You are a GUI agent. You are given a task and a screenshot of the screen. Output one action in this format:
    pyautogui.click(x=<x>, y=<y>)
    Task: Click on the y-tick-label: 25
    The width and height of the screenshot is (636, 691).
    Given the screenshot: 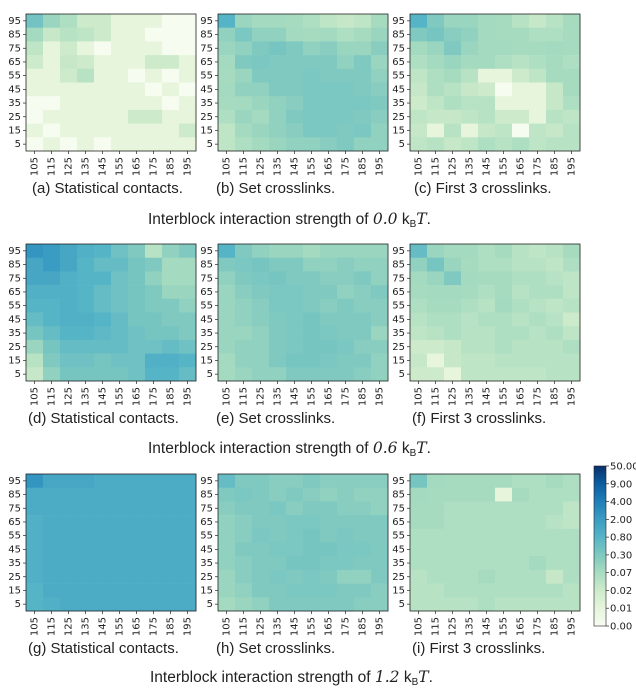 What is the action you would take?
    pyautogui.click(x=398, y=577)
    